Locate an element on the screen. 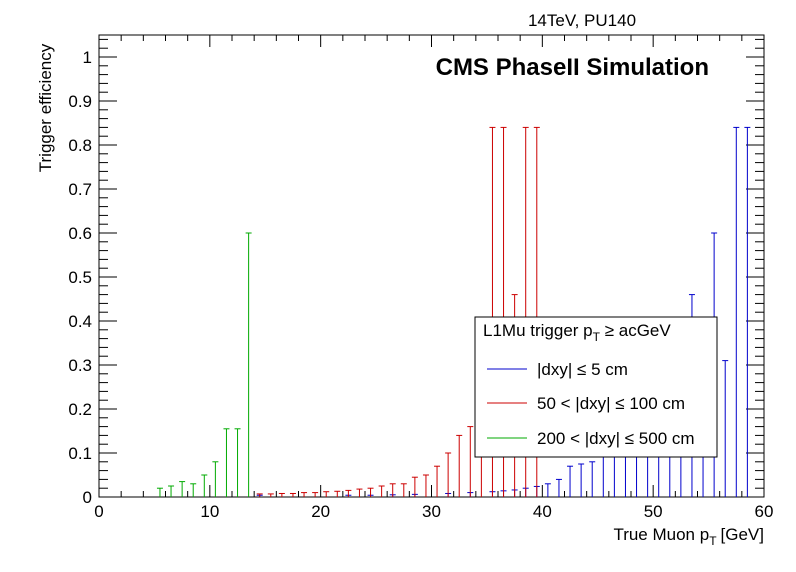  cms-watermark: CMS PhaseII Simulation is located at coordinates (572, 67).